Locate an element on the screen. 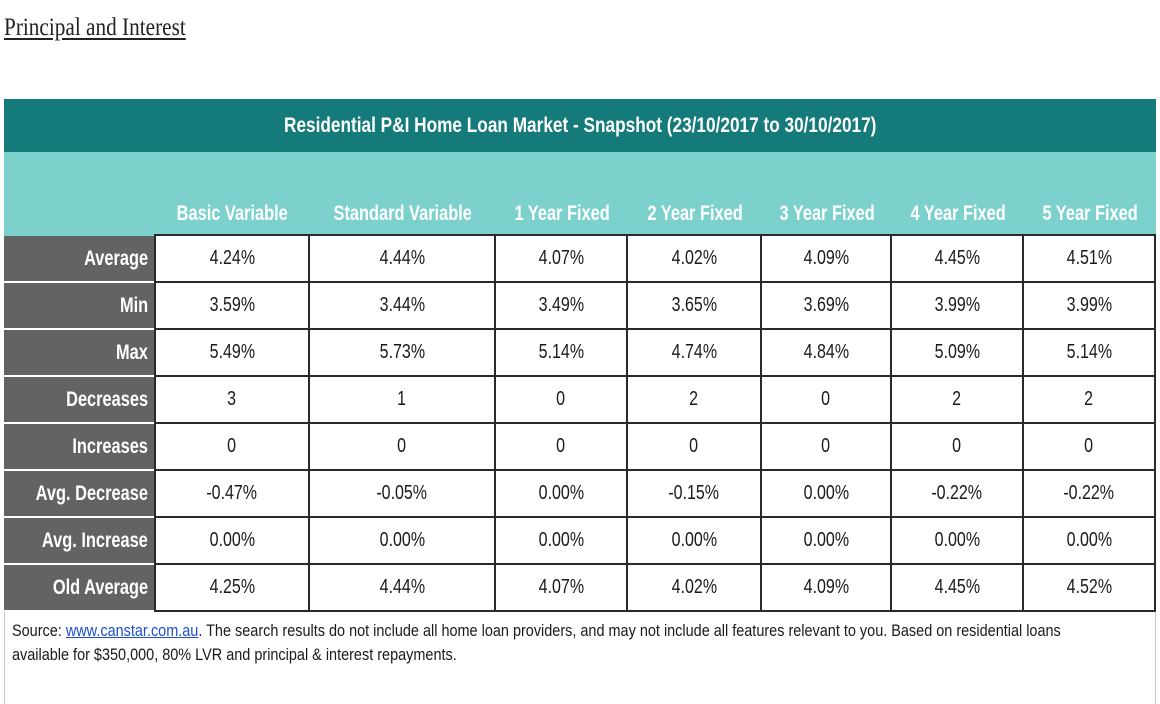  table-cell: 5.09% is located at coordinates (958, 353).